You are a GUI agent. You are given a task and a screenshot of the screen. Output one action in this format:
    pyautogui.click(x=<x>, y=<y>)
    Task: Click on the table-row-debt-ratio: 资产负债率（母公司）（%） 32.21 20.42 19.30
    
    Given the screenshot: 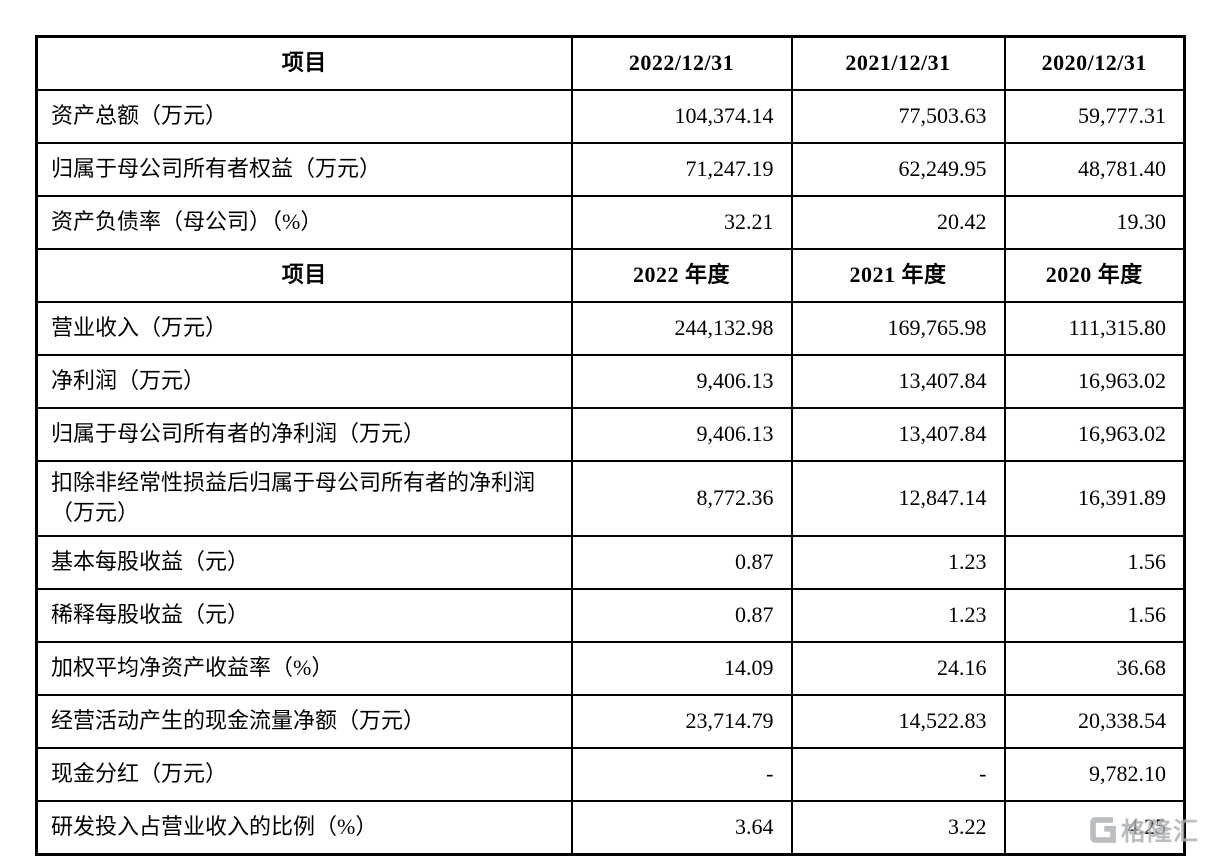 What is the action you would take?
    pyautogui.click(x=610, y=222)
    